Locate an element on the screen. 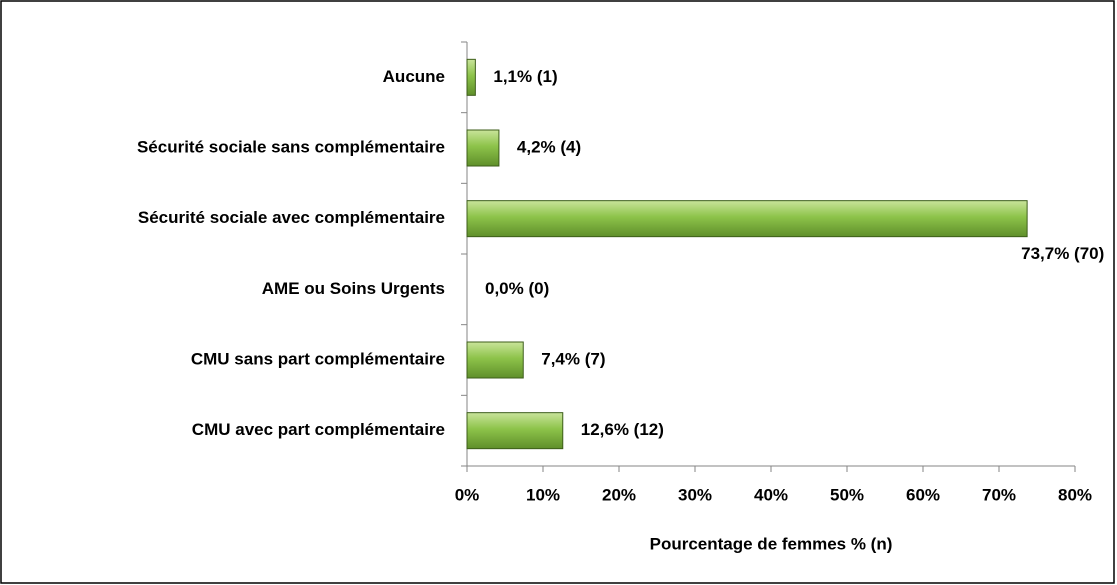  x-tick-label: 40% is located at coordinates (771, 494).